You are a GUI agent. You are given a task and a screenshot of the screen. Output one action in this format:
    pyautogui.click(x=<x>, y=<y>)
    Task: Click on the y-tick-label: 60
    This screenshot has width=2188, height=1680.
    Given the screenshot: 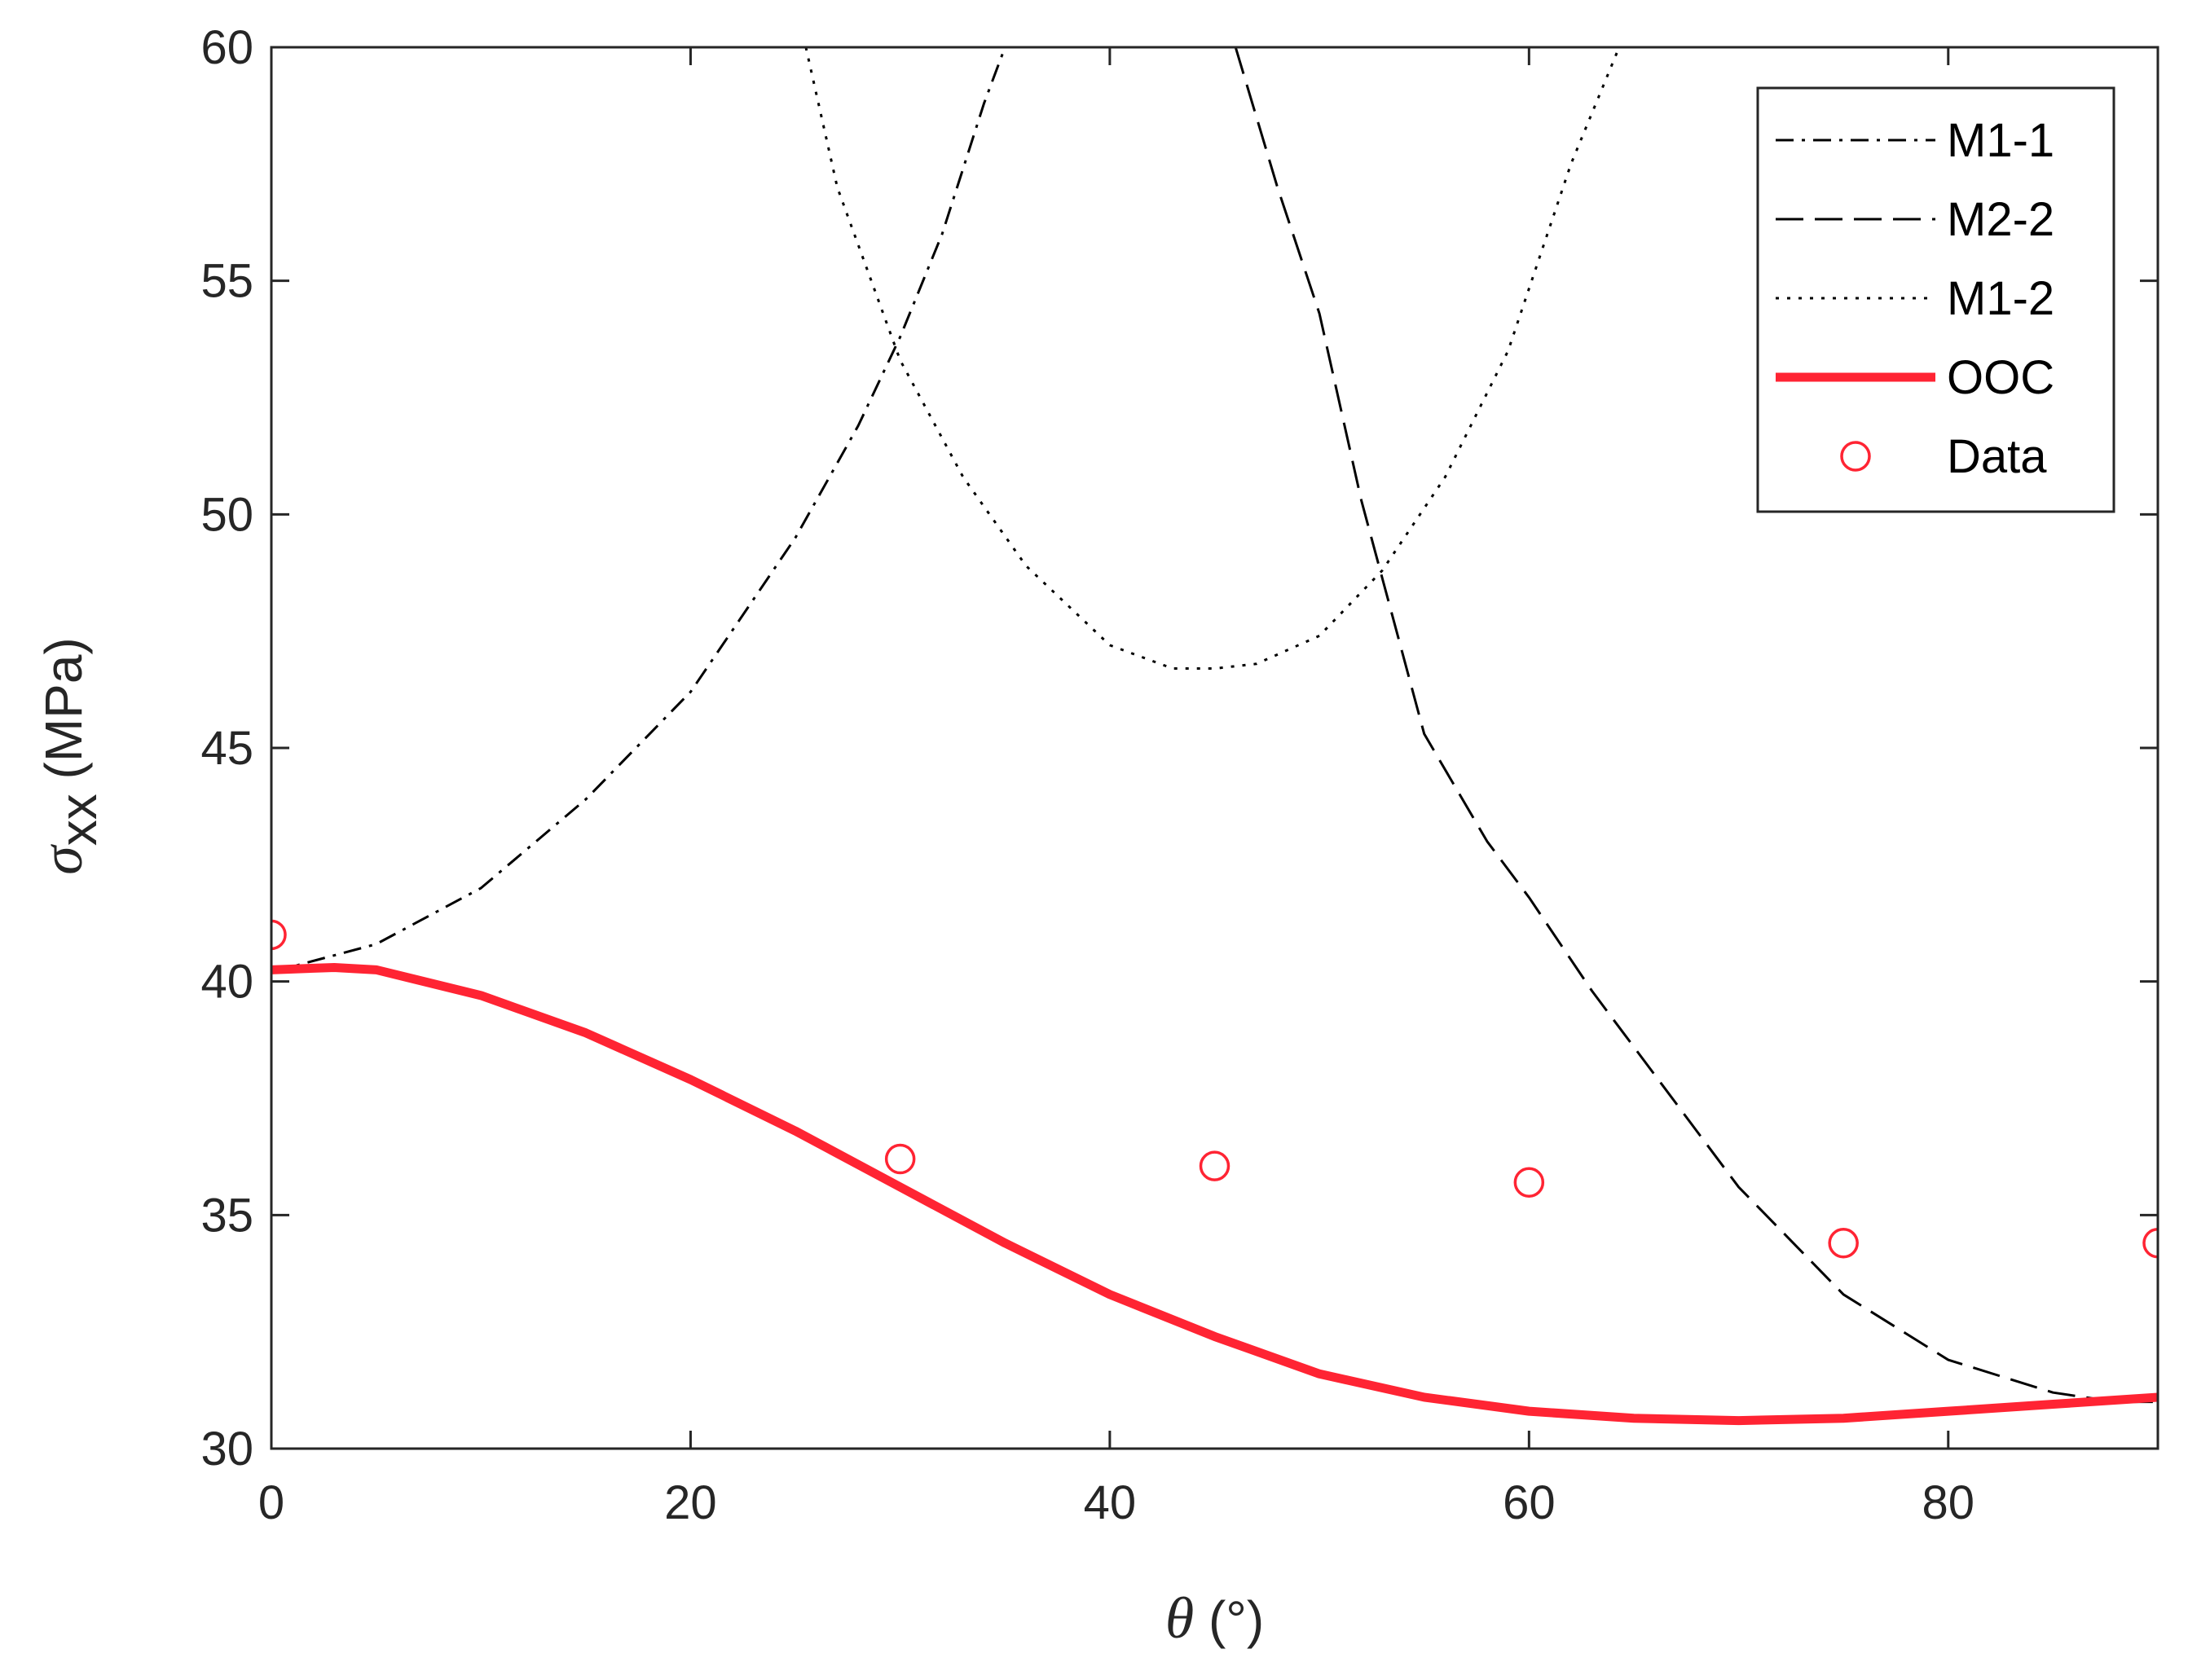 What is the action you would take?
    pyautogui.click(x=227, y=47)
    